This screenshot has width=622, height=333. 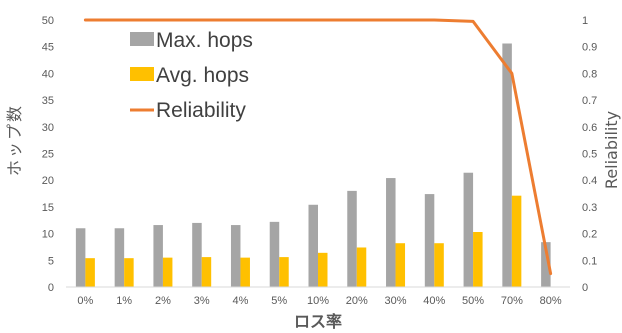 I want to click on x-tick-label: 20%, so click(x=357, y=301).